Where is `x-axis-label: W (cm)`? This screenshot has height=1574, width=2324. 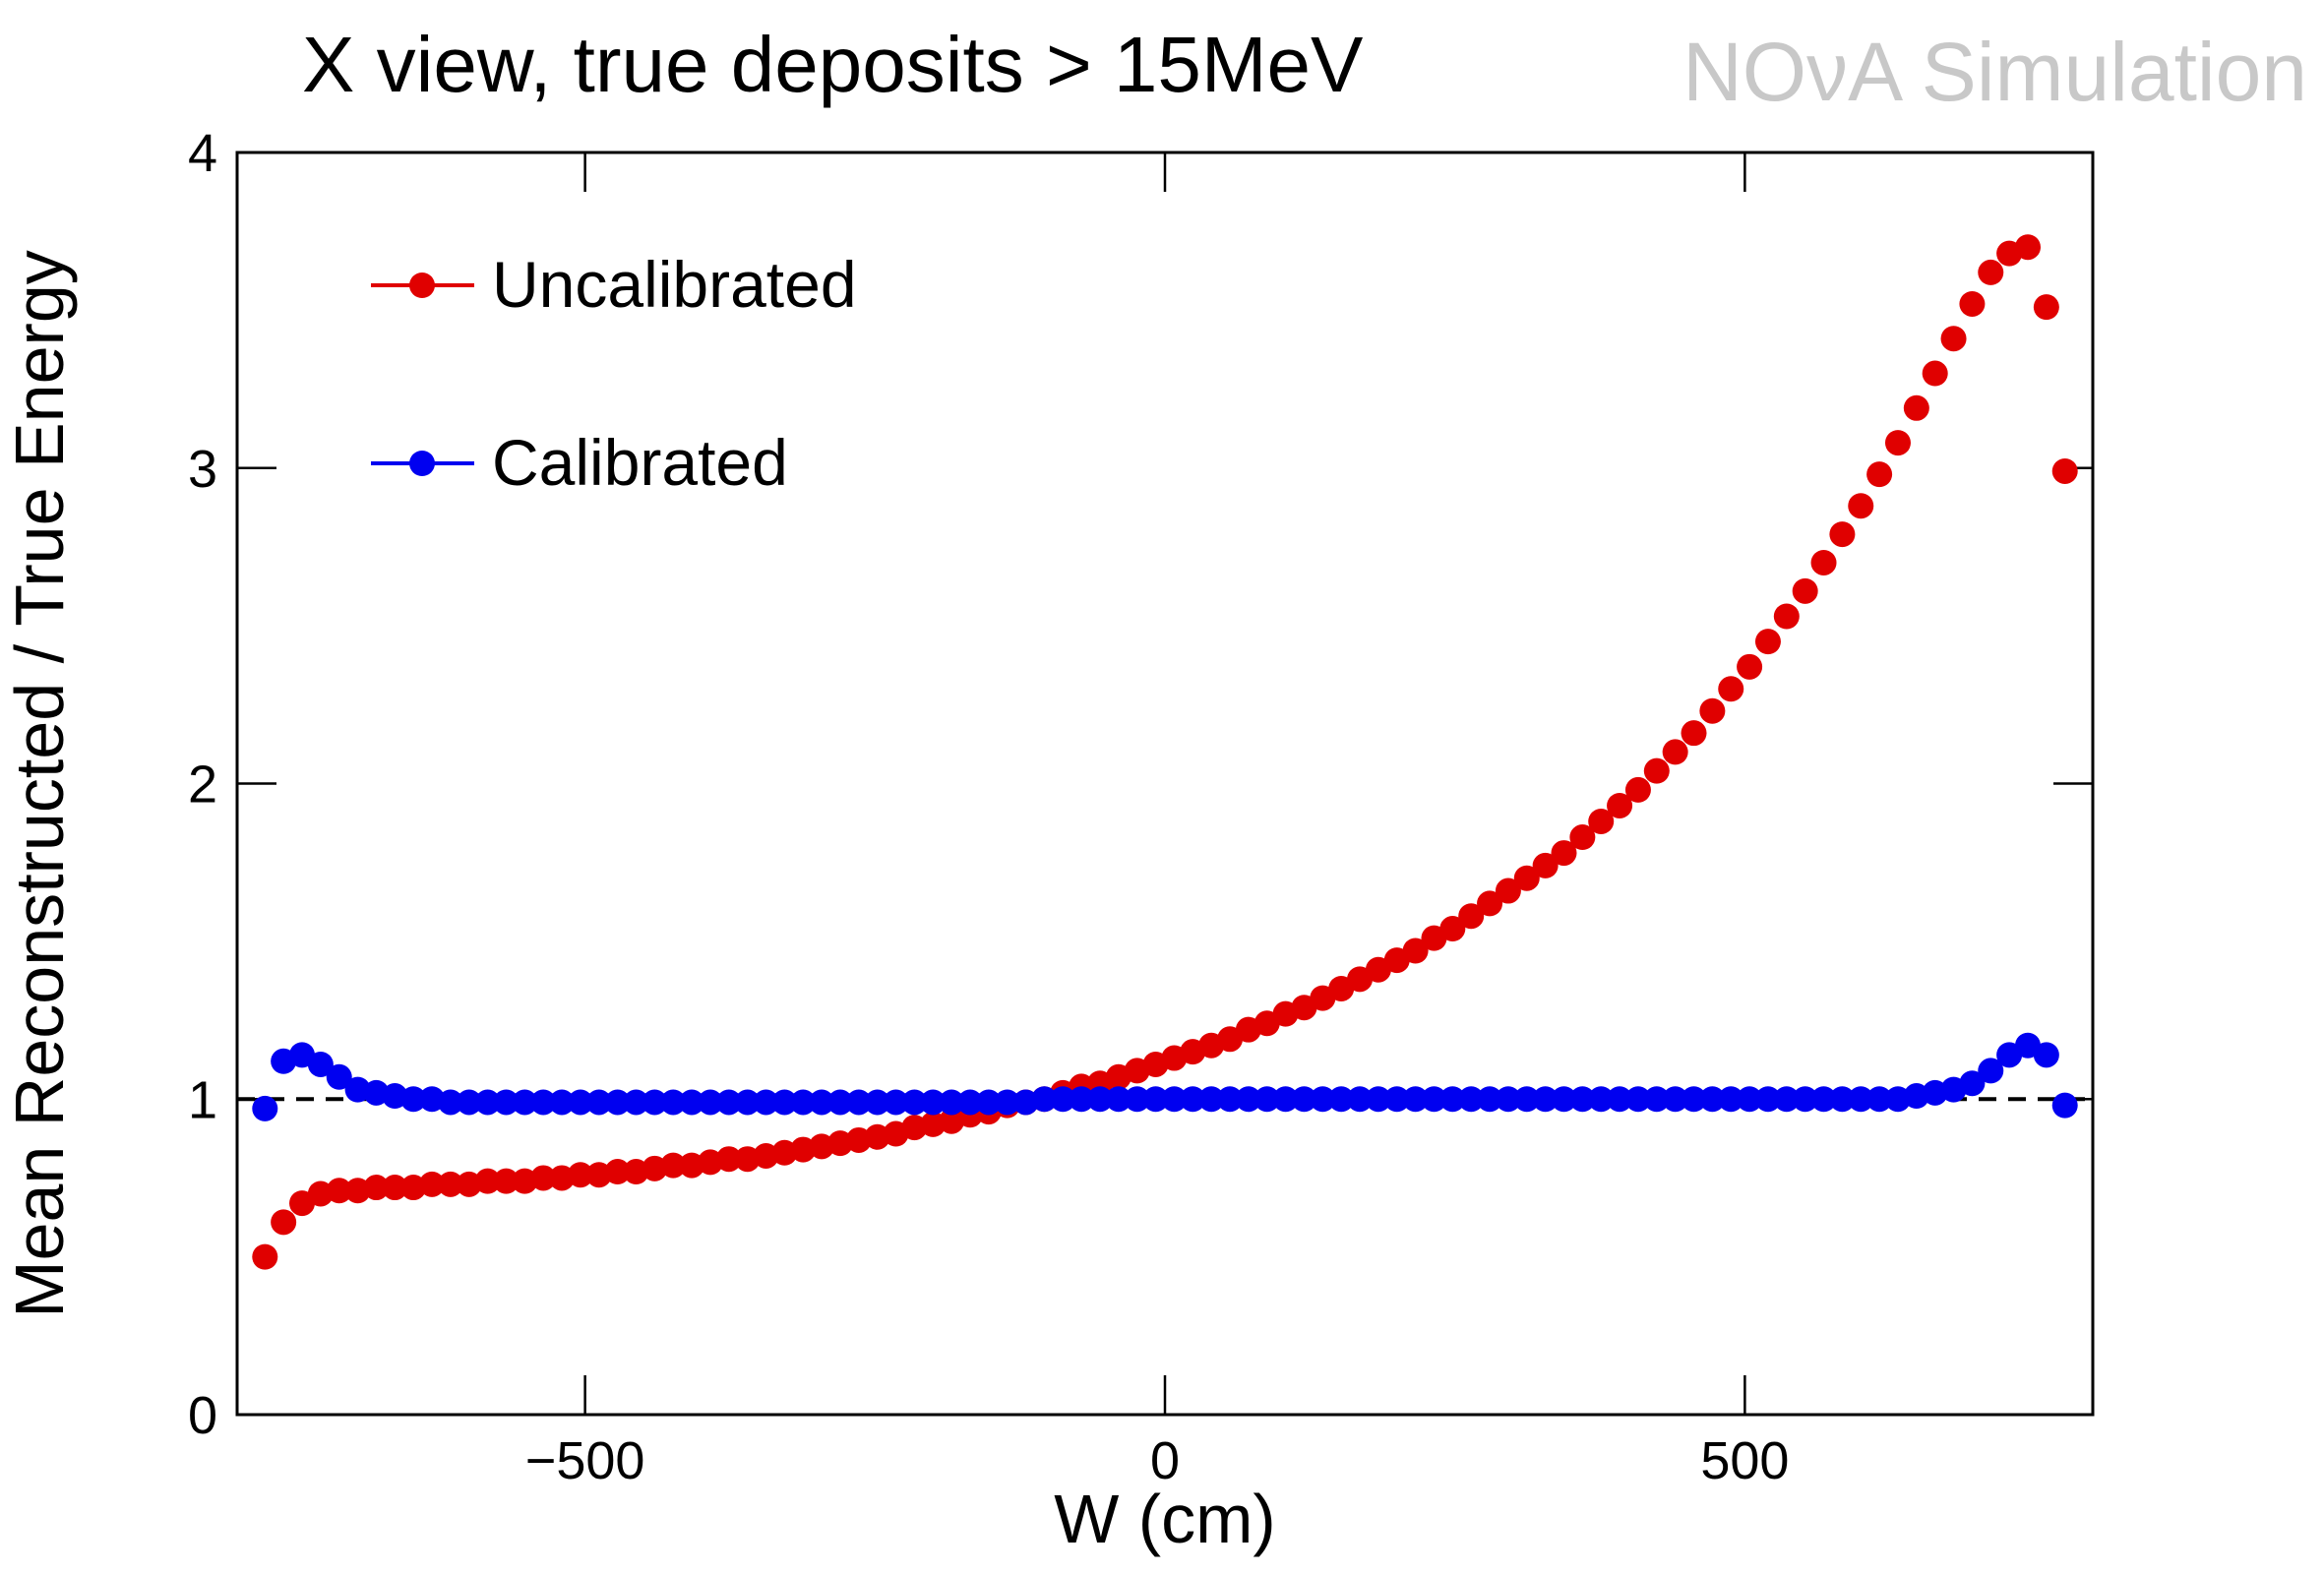 x-axis-label: W (cm) is located at coordinates (1164, 1519).